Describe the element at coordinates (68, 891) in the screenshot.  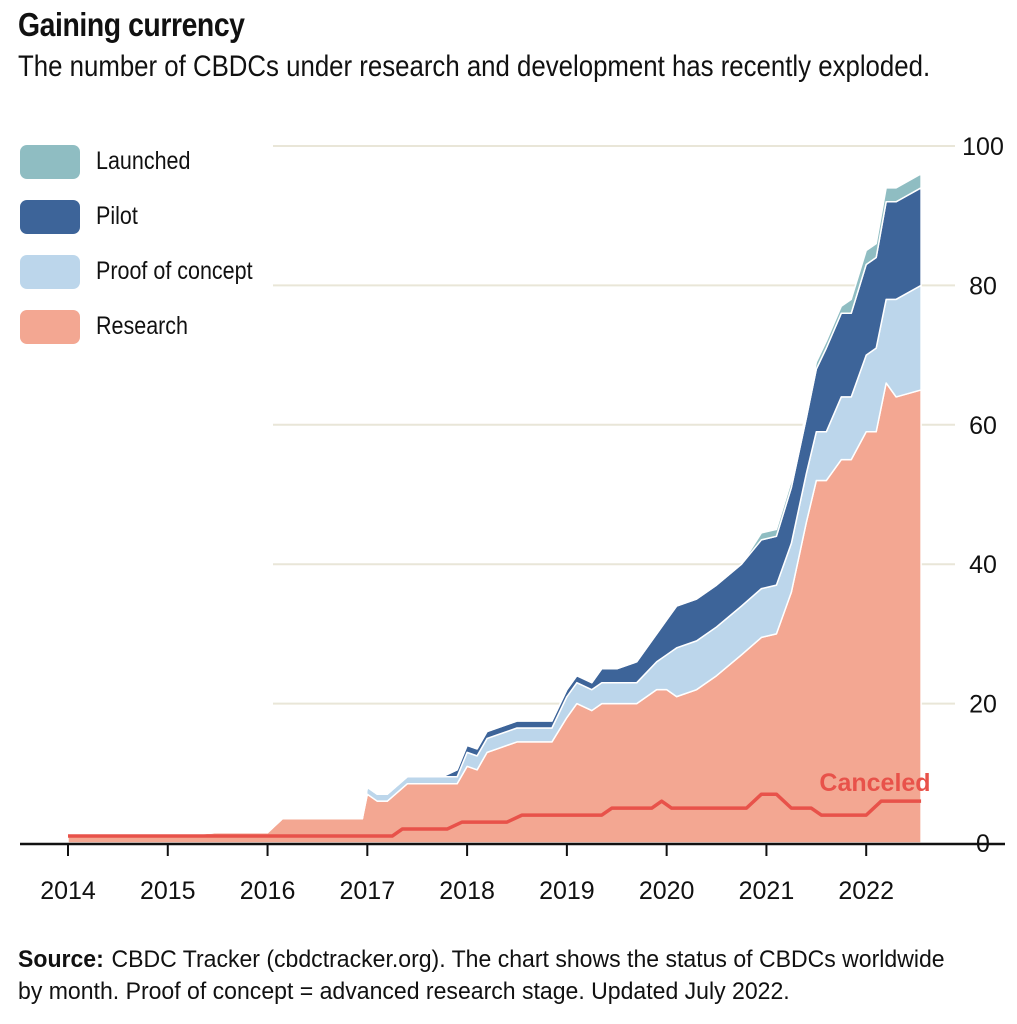
I see `x-tick-label-2014: 2014` at that location.